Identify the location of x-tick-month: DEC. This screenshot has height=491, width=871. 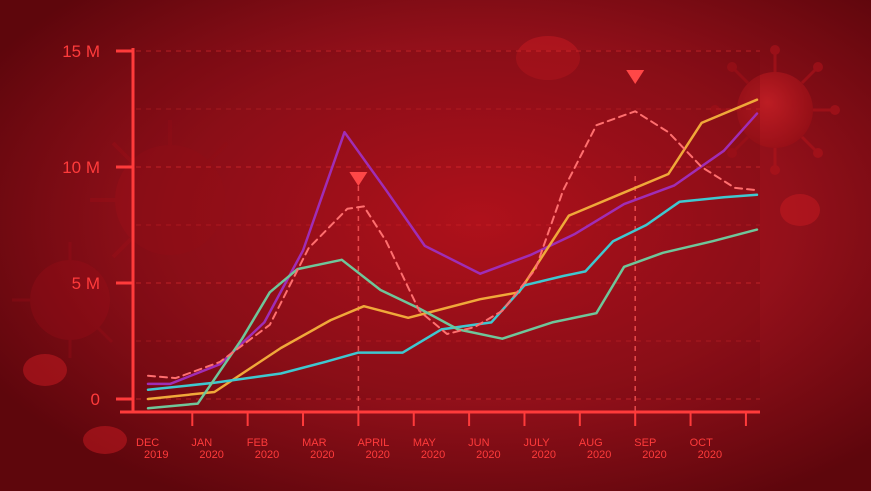
(147, 443).